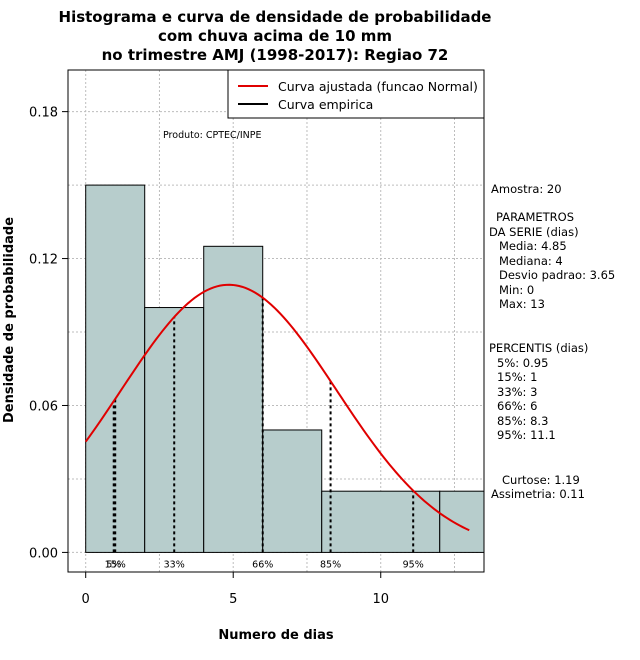  I want to click on stat-min: Min: 0, so click(516, 290).